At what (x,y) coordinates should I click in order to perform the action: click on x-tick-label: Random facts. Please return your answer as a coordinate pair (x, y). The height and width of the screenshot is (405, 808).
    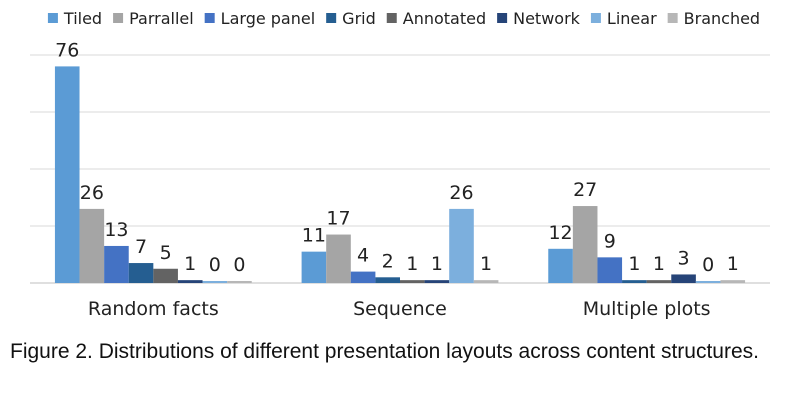
    Looking at the image, I should click on (153, 309).